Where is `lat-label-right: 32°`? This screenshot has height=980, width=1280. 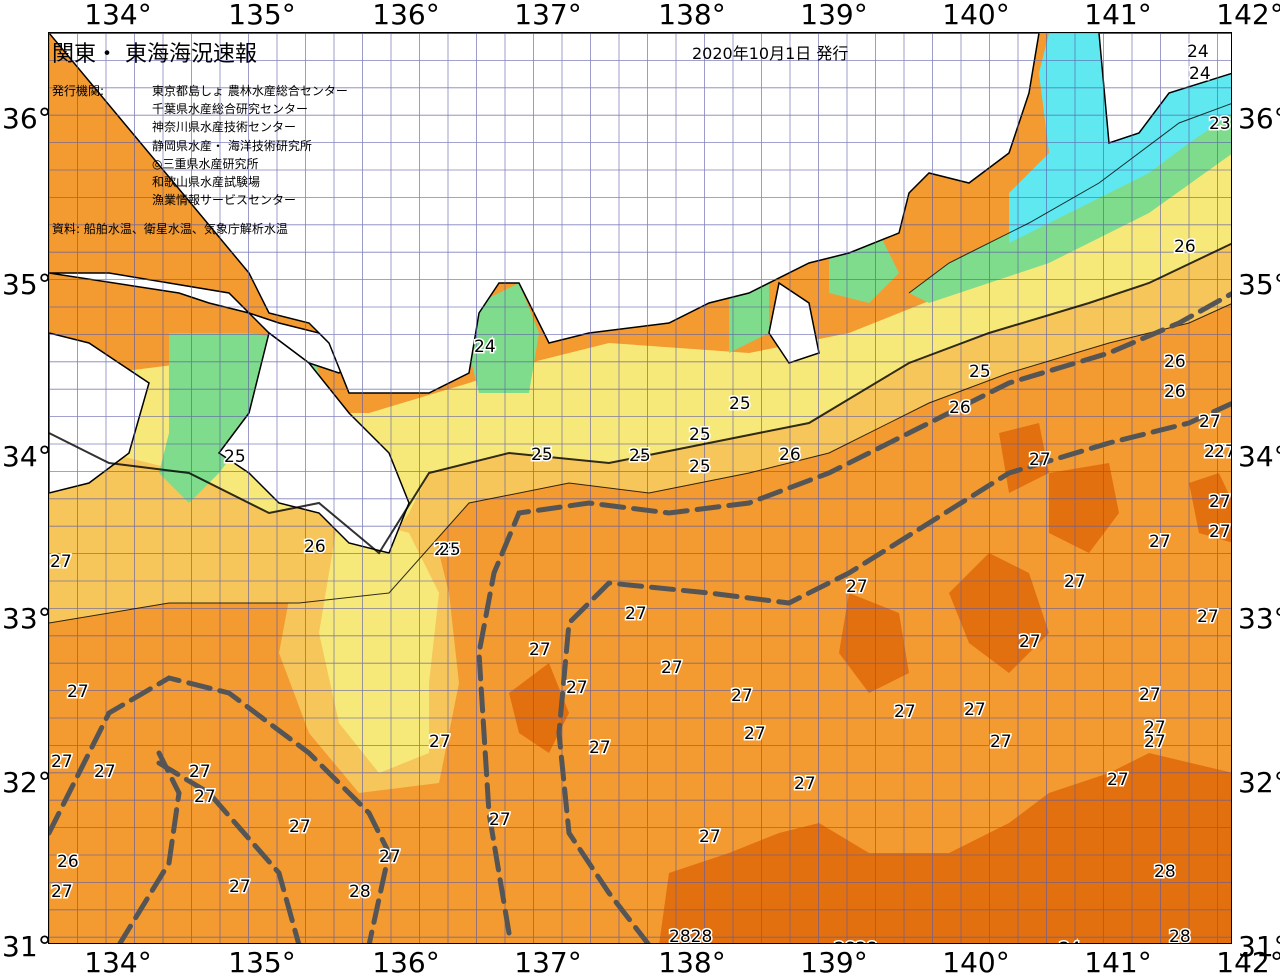
lat-label-right: 32° is located at coordinates (1259, 782).